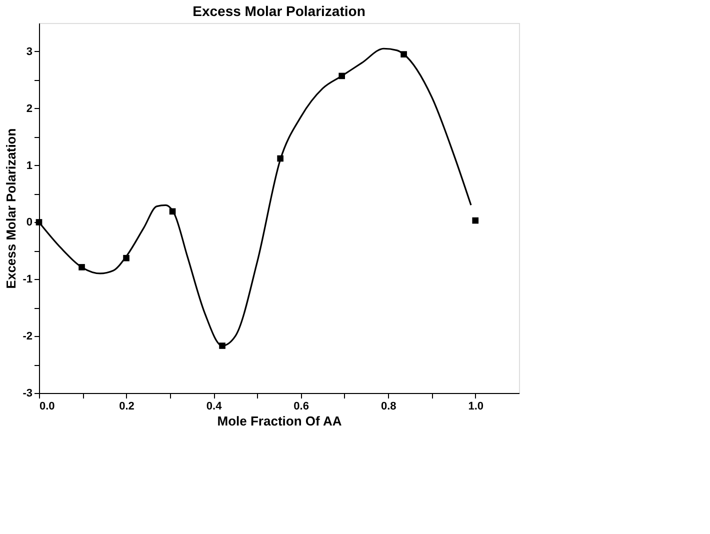  I want to click on y-tick-label: 2, so click(29, 108).